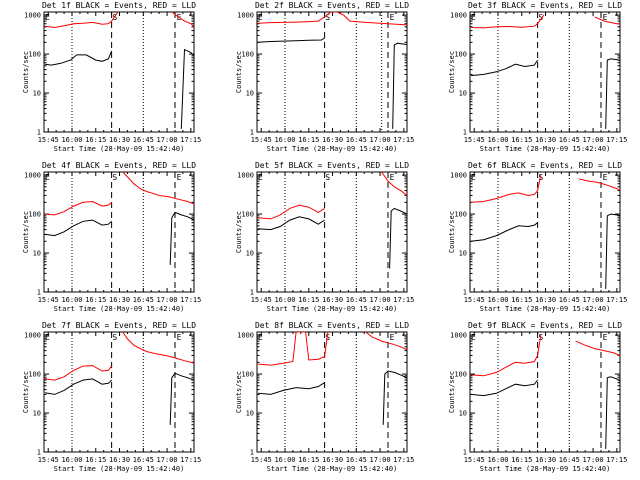 Image resolution: width=640 pixels, height=480 pixels. Describe the element at coordinates (616, 140) in the screenshot. I see `x-tick-label: 17:15` at that location.